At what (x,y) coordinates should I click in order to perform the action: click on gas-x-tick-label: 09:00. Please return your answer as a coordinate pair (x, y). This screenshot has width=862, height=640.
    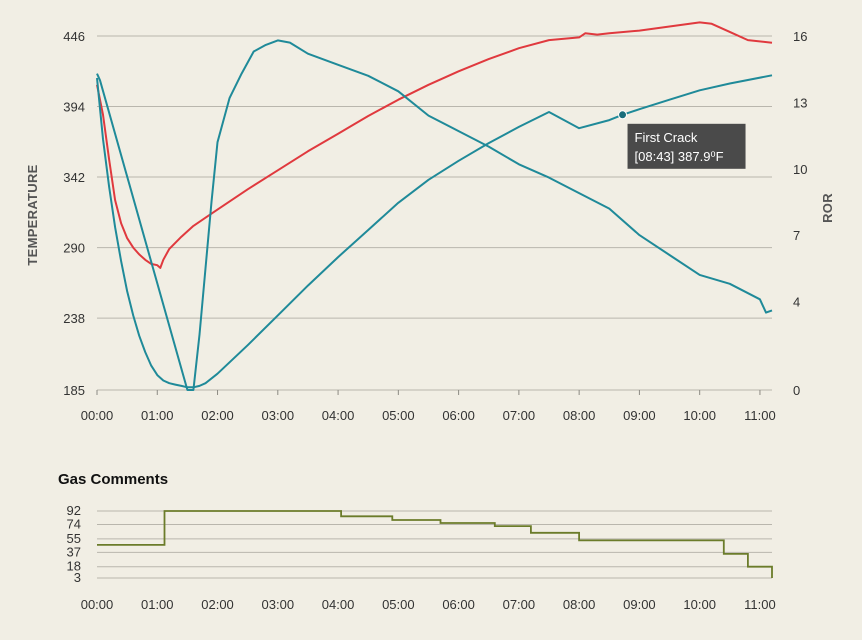
    Looking at the image, I should click on (639, 604).